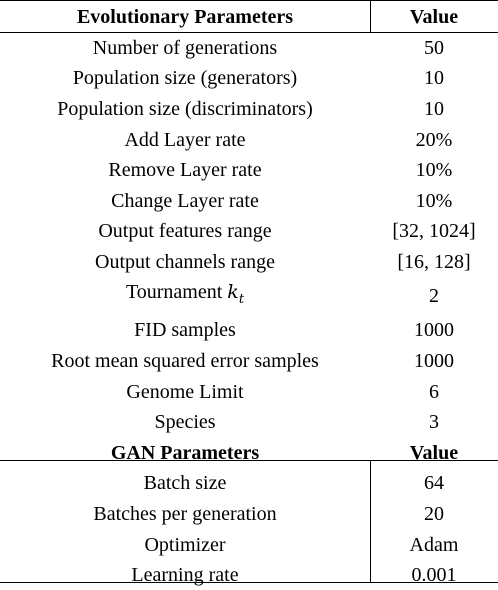  What do you see at coordinates (434, 452) in the screenshot?
I see `gan-header-value: Value` at bounding box center [434, 452].